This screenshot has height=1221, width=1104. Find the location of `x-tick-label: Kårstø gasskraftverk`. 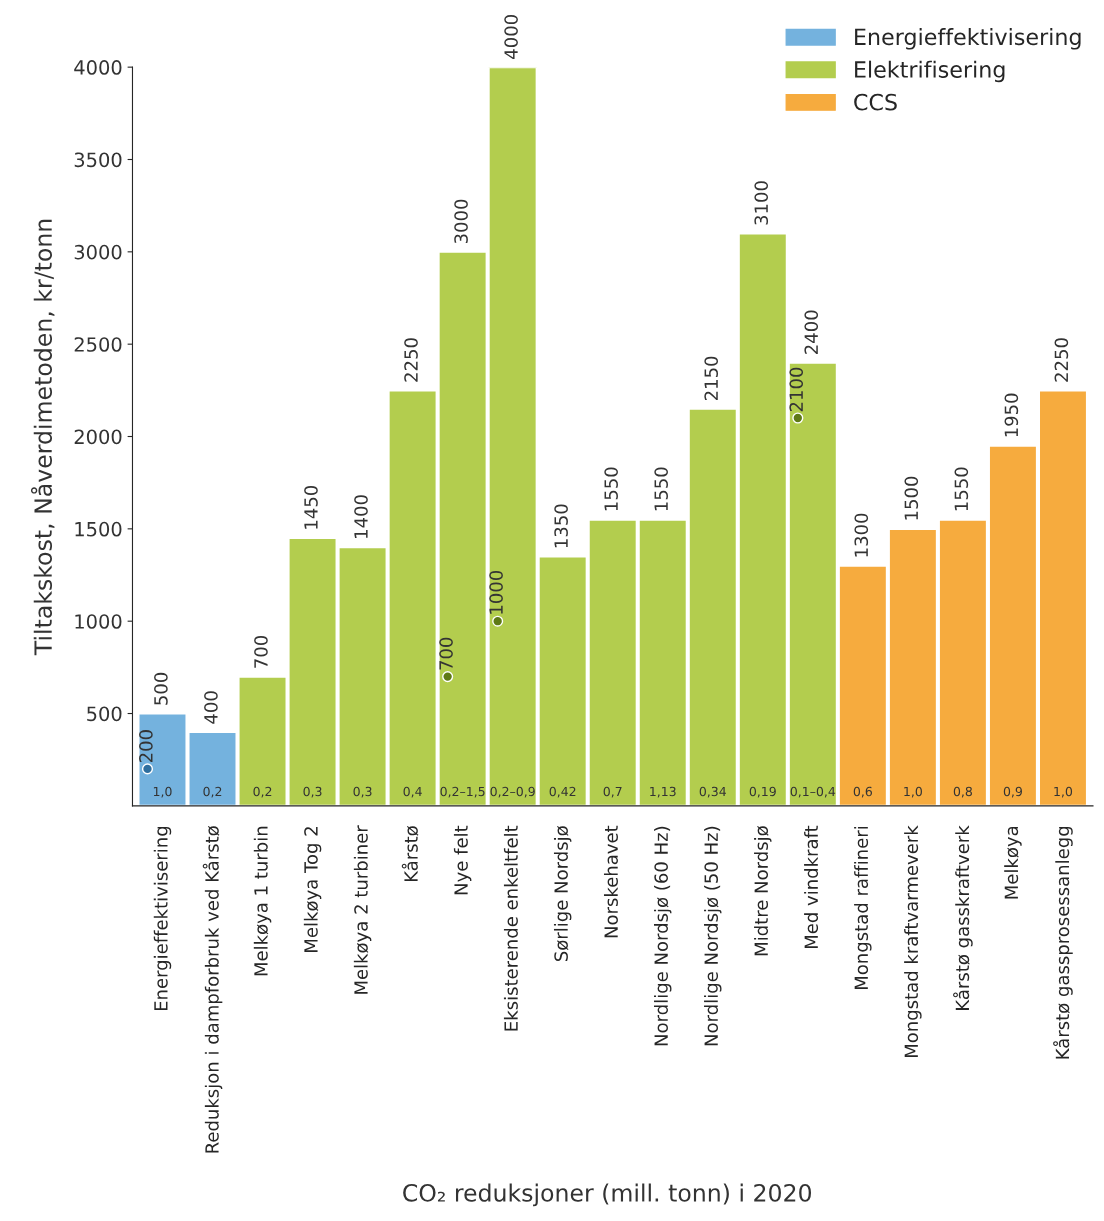

x-tick-label: Kårstø gasskraftverk is located at coordinates (963, 917).